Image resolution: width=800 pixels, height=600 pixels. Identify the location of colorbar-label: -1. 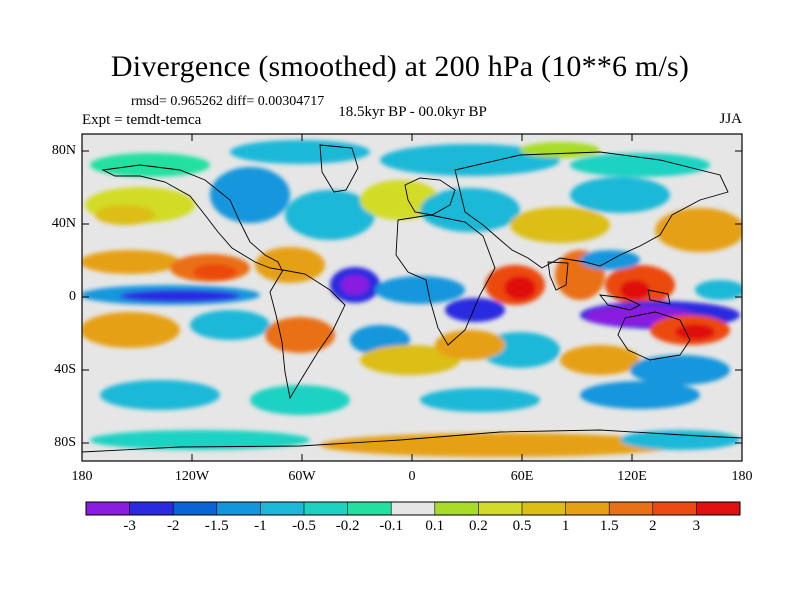
(260, 526).